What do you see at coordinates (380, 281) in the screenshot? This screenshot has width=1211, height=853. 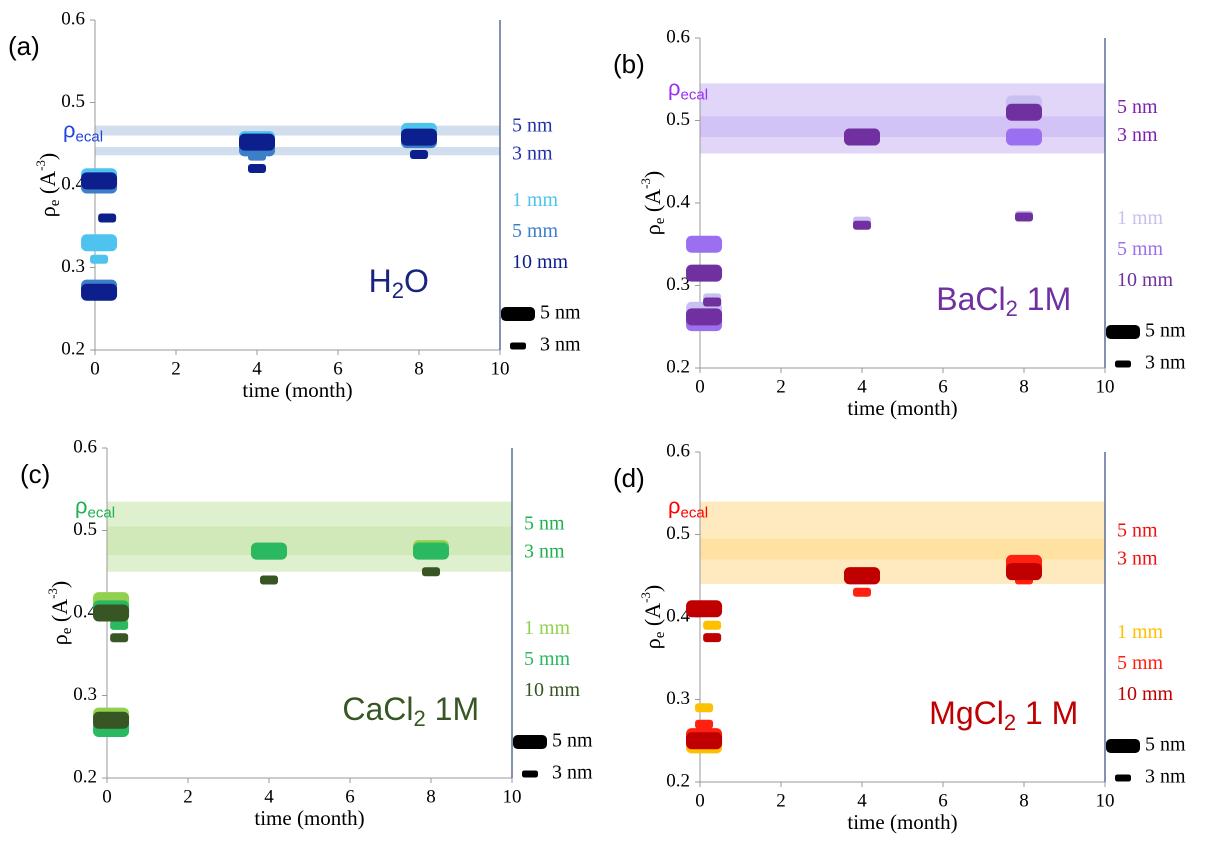 I see `sample-text: H` at bounding box center [380, 281].